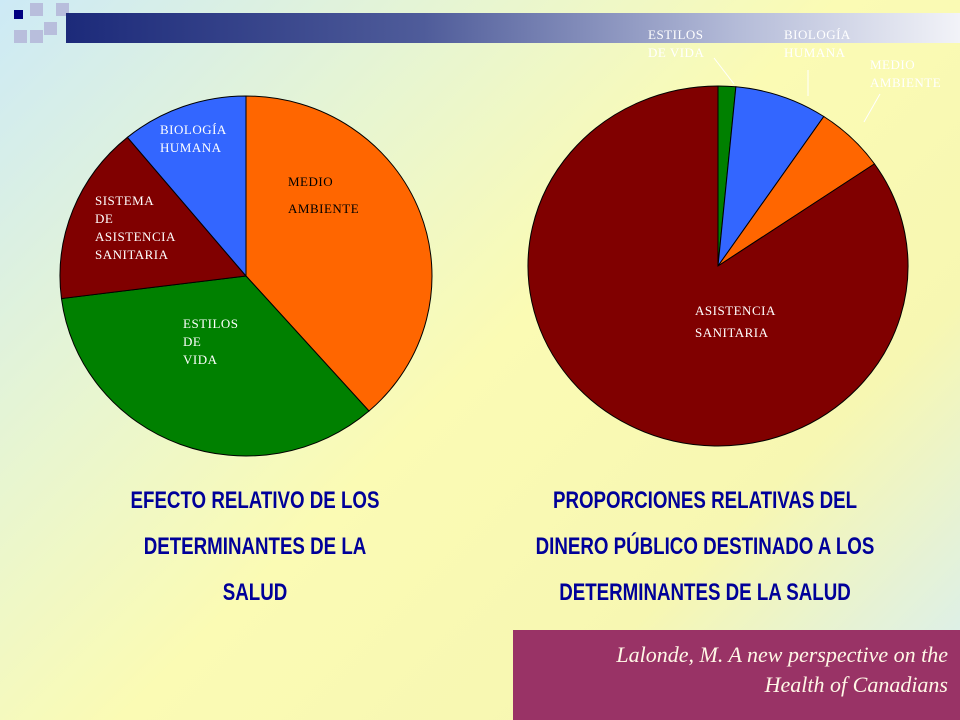  Describe the element at coordinates (513, 28) in the screenshot. I see `decorative-header-bar` at that location.